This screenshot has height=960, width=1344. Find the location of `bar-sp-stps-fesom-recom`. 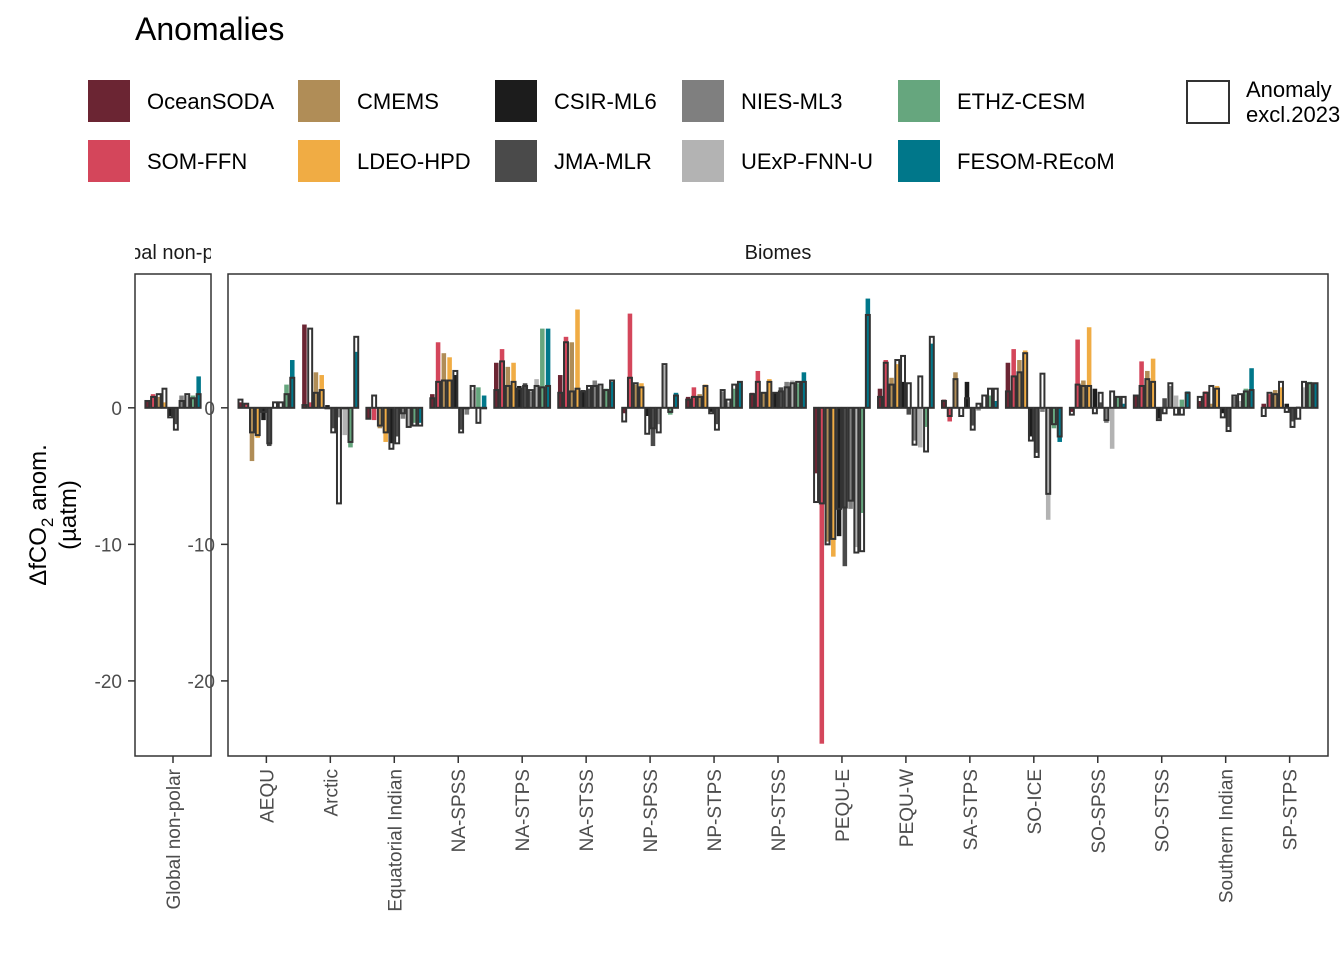

bar-sp-stps-fesom-recom is located at coordinates (1315, 395).